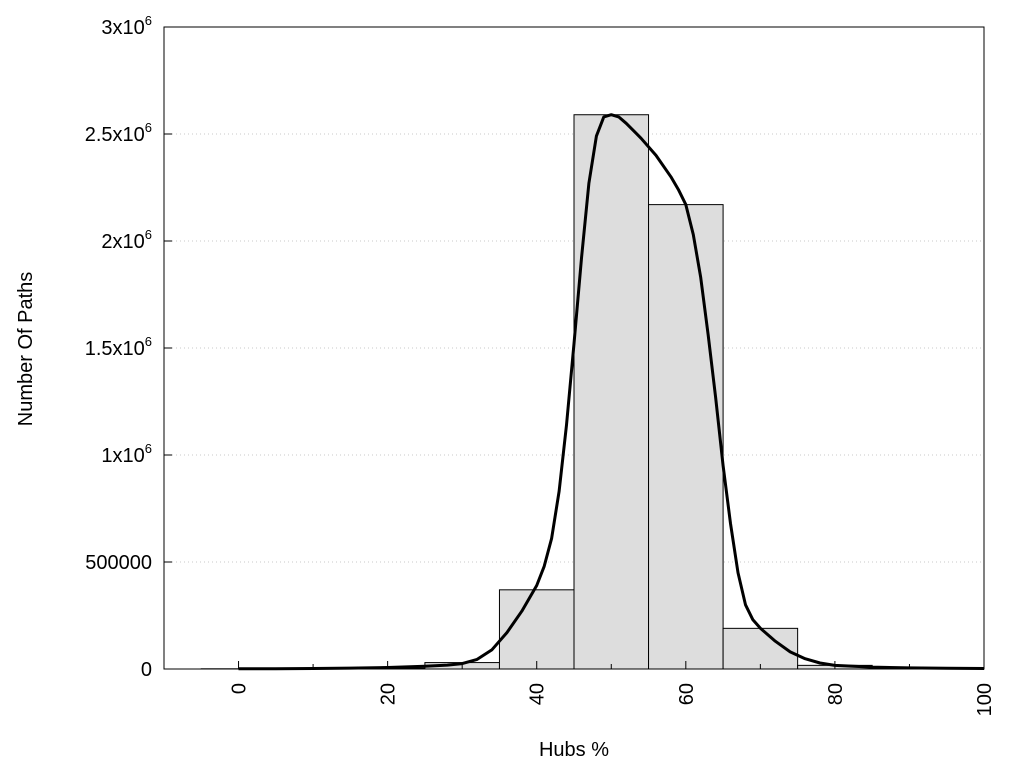  What do you see at coordinates (126, 454) in the screenshot?
I see `y-tick-label: 1x10⁶` at bounding box center [126, 454].